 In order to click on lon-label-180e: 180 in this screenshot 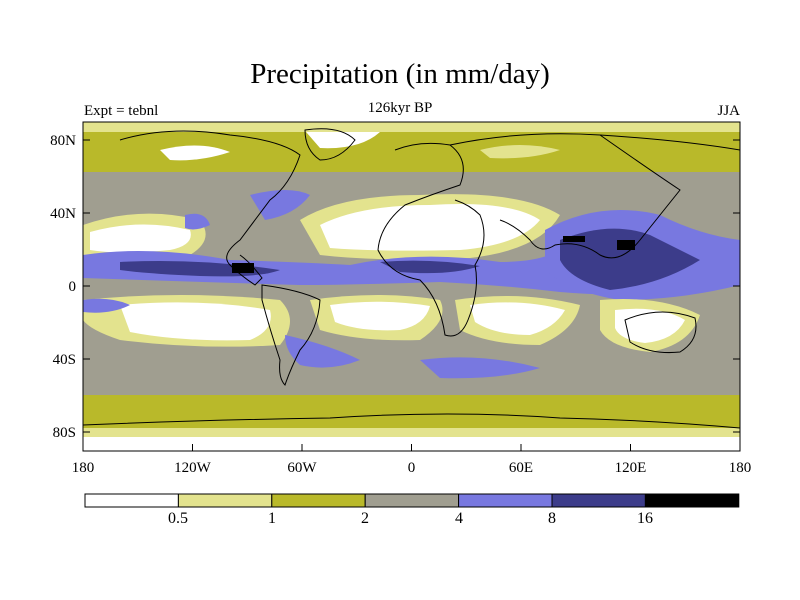, I will do `click(740, 468)`.